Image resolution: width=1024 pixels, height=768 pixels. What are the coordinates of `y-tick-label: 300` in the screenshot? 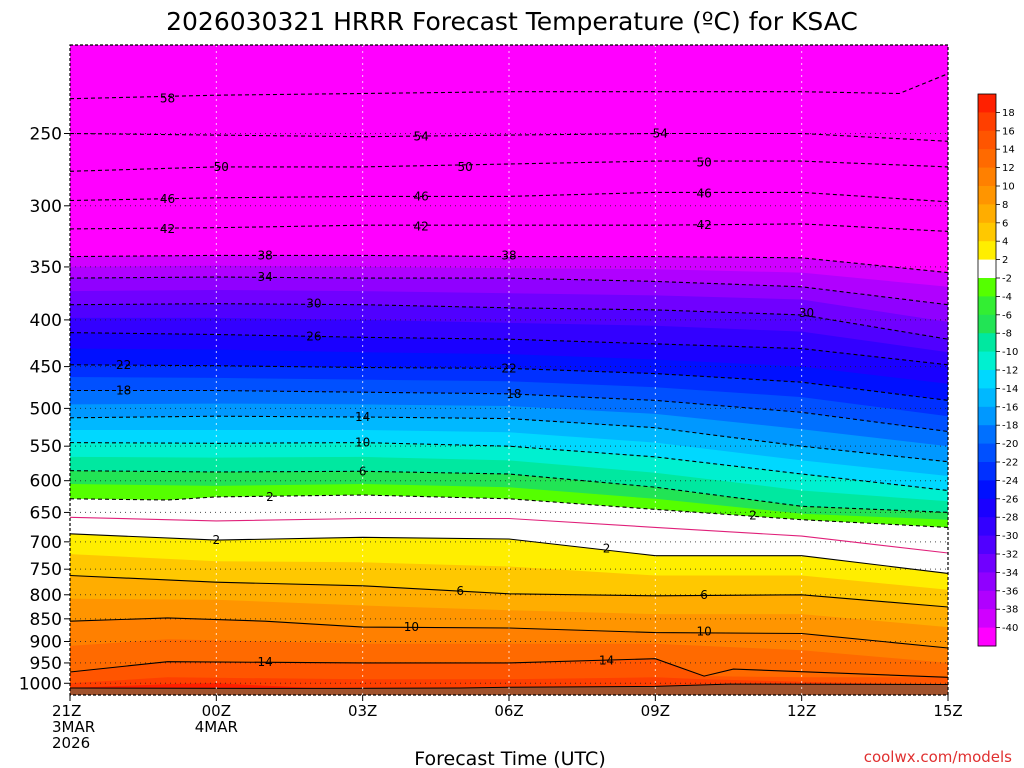 It's located at (46, 207).